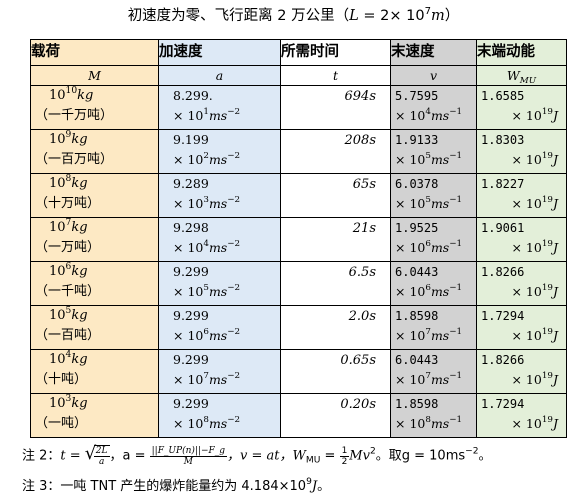 This screenshot has width=587, height=501. I want to click on load-cell: 104kg （十吨）, so click(94, 371).